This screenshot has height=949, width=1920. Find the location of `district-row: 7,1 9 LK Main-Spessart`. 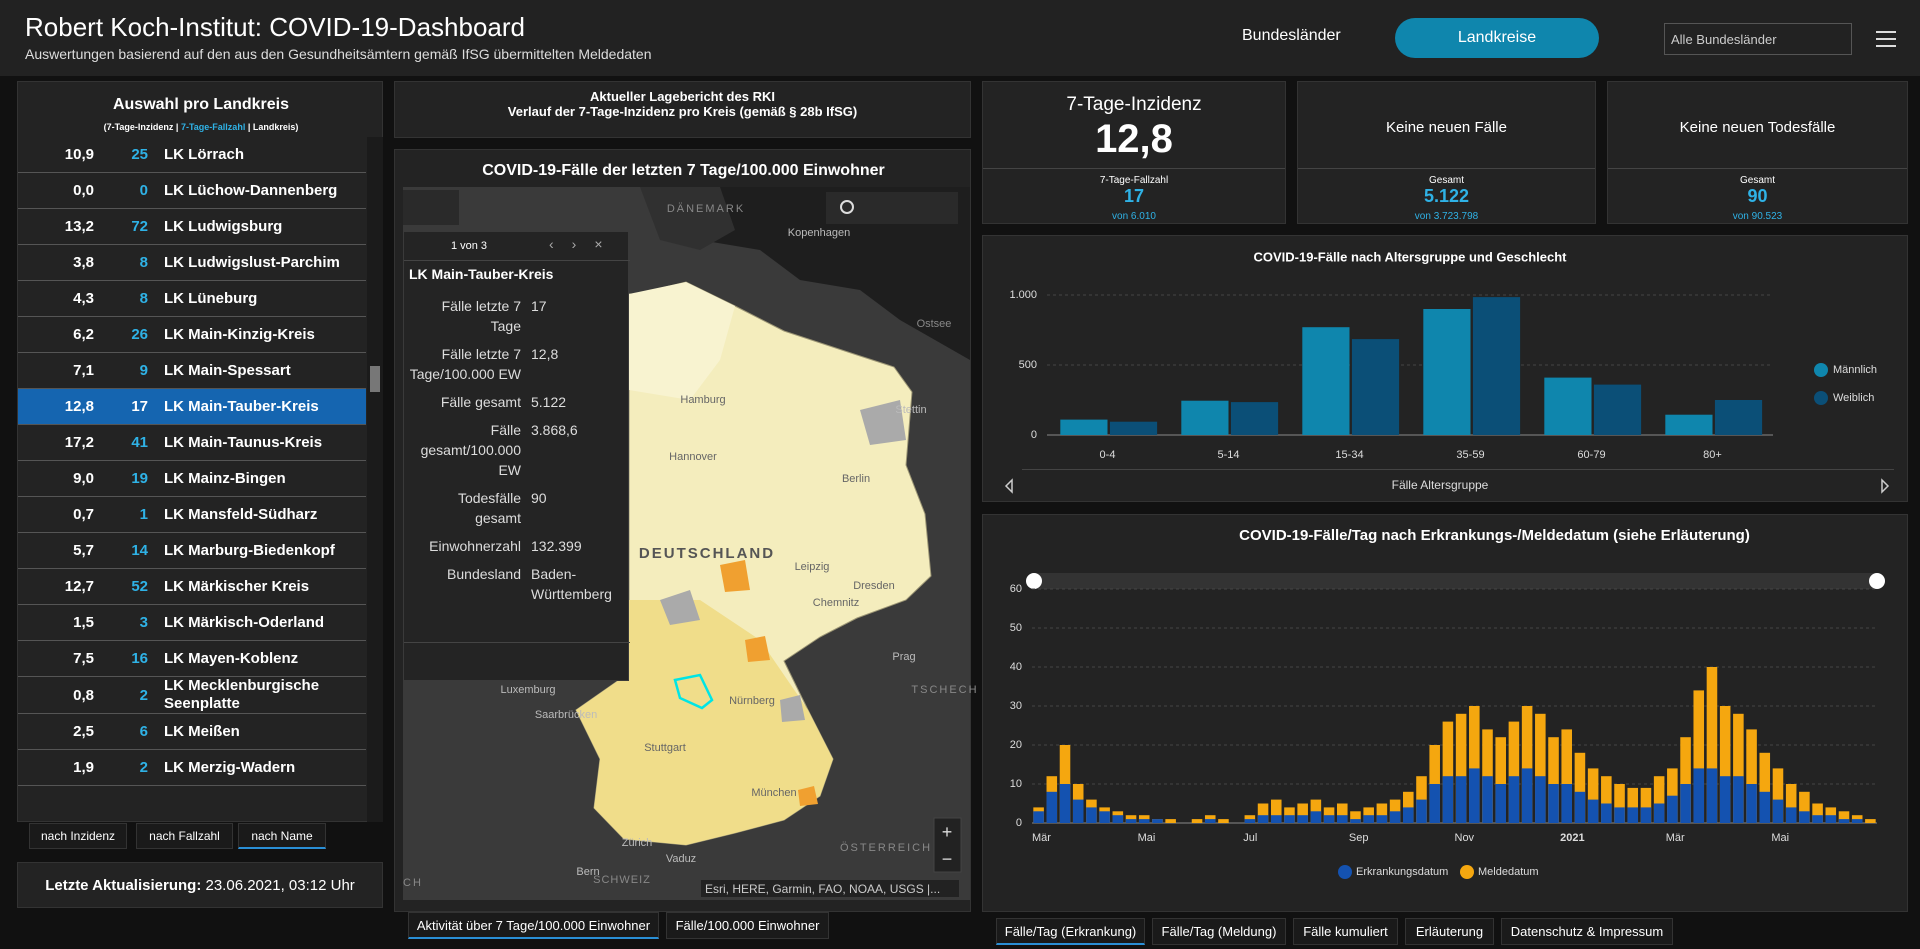

district-row: 7,1 9 LK Main-Spessart is located at coordinates (192, 371).